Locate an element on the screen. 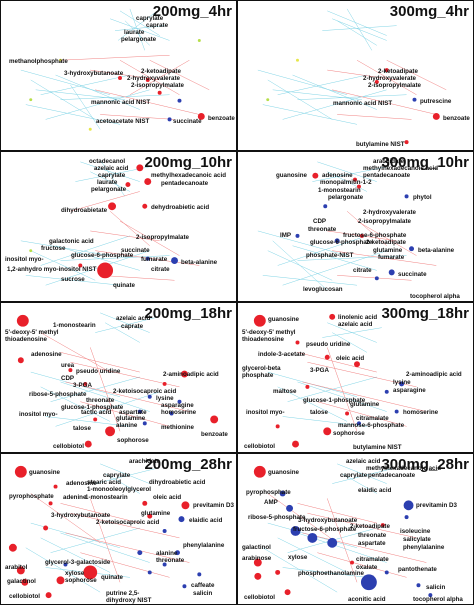  metabolite-label: pseudo uridine is located at coordinates (98, 371).